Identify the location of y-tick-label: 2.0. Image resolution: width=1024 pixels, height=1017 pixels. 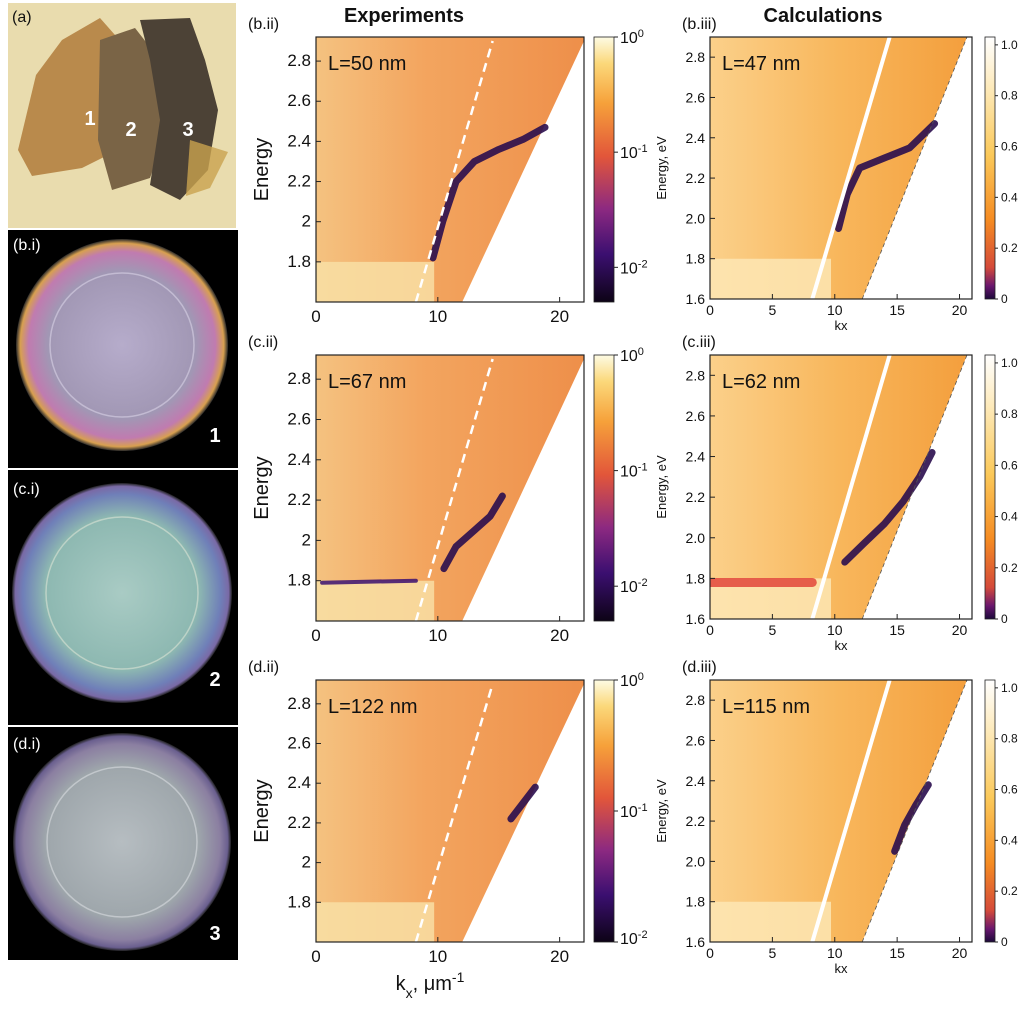
(696, 218).